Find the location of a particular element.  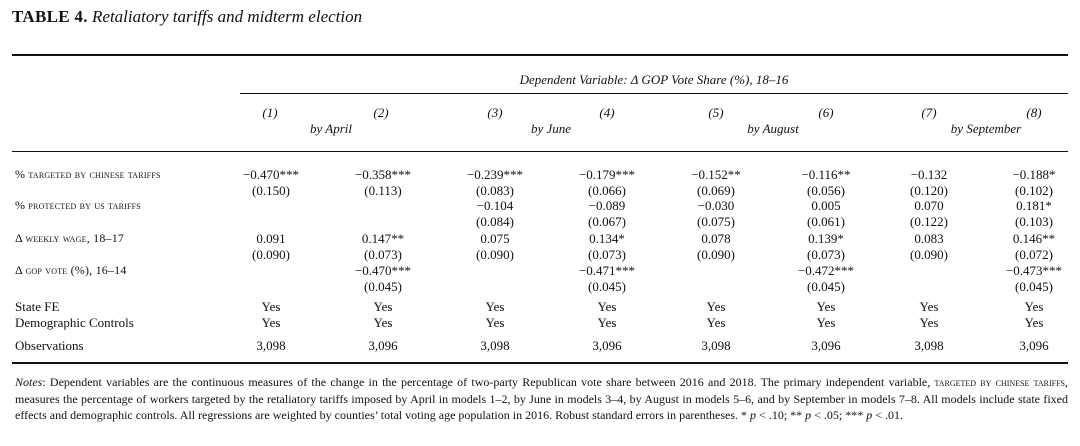

standard-error-cell: (0.103) is located at coordinates (1034, 221).